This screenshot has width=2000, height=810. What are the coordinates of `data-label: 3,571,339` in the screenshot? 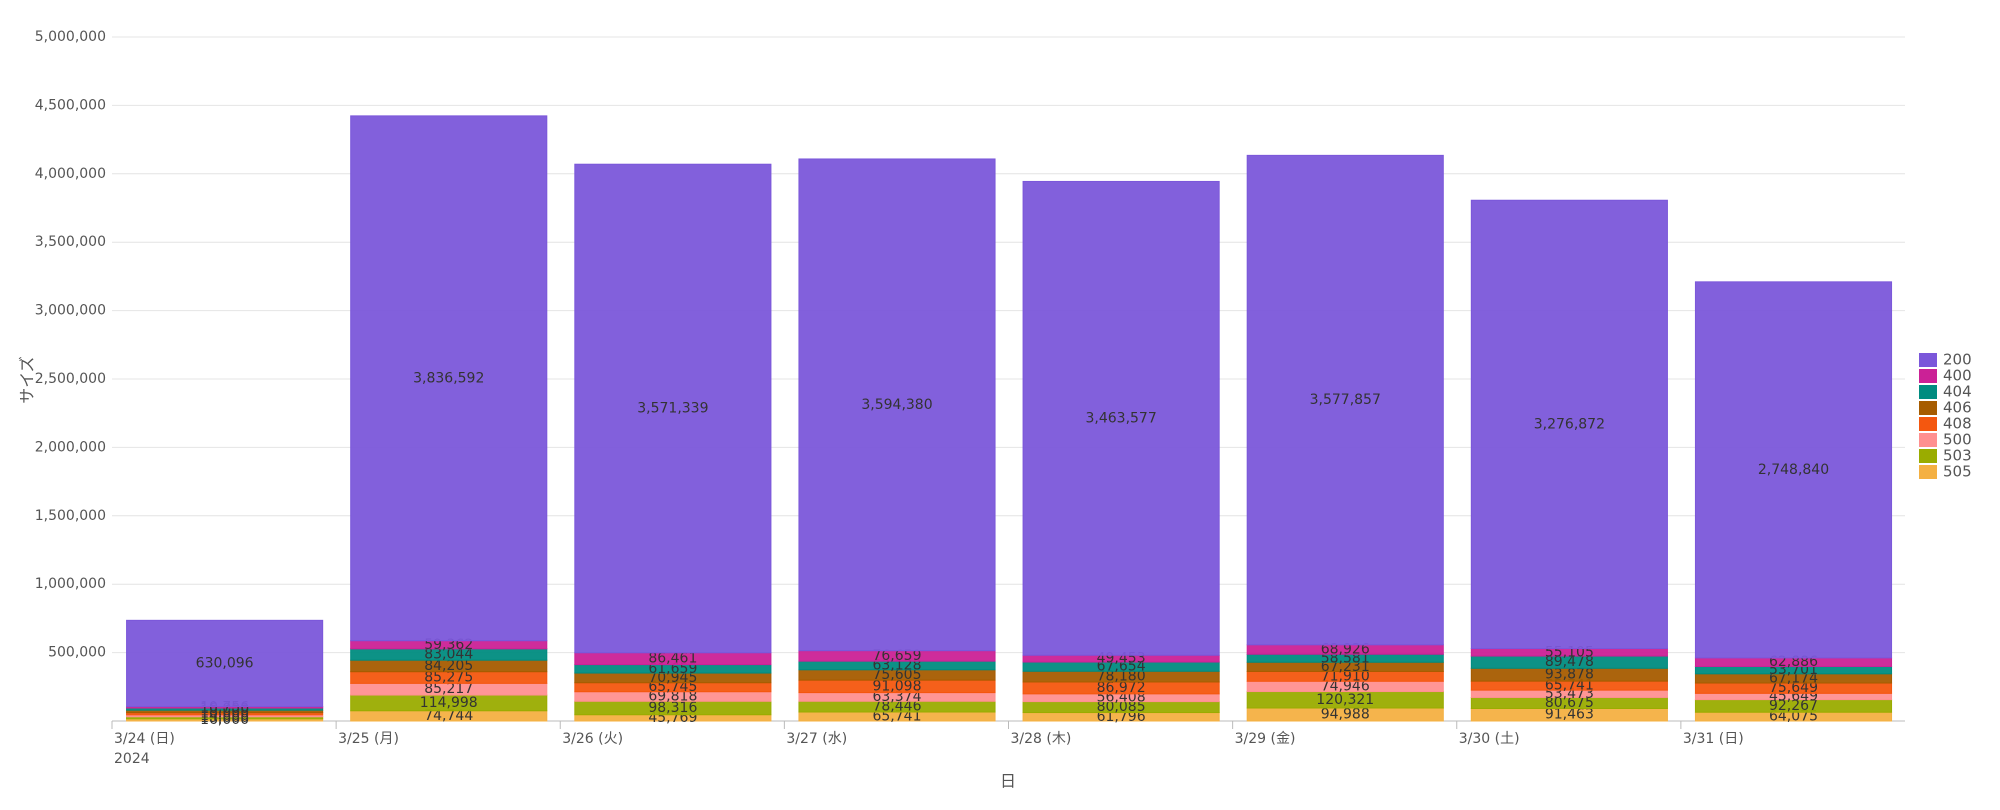 It's located at (672, 408).